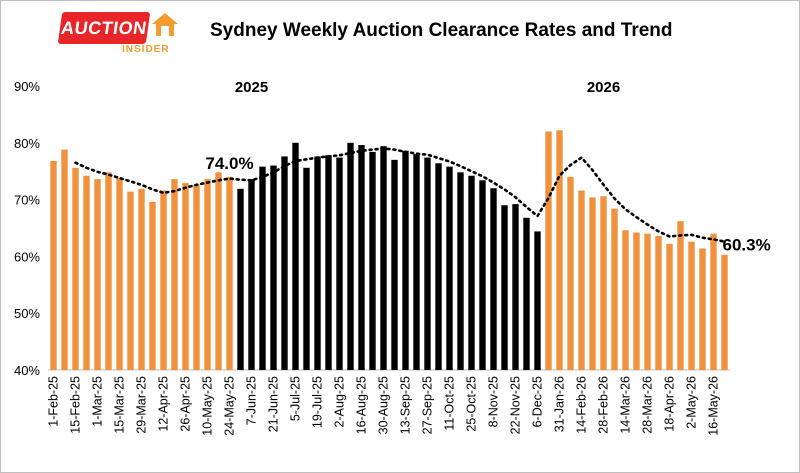  I want to click on x-tick-label: 12-Apr-25, so click(164, 404).